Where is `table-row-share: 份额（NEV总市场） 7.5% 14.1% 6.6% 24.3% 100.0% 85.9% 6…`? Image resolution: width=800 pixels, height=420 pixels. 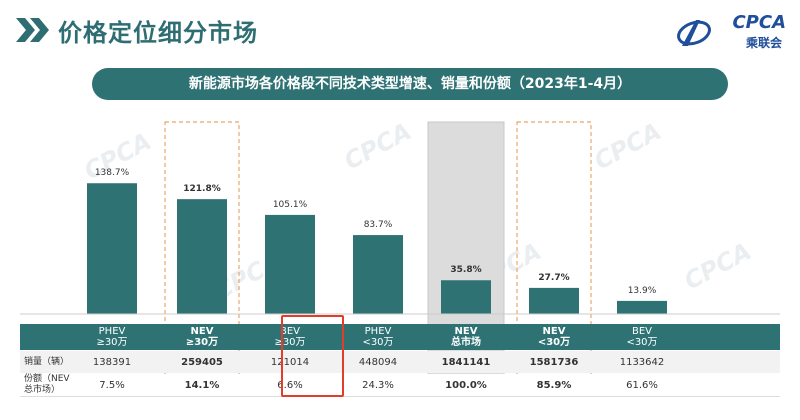
table-row-share: 份额（NEV总市场） 7.5% 14.1% 6.6% 24.3% 100.0% 85.9% 6… is located at coordinates (400, 385).